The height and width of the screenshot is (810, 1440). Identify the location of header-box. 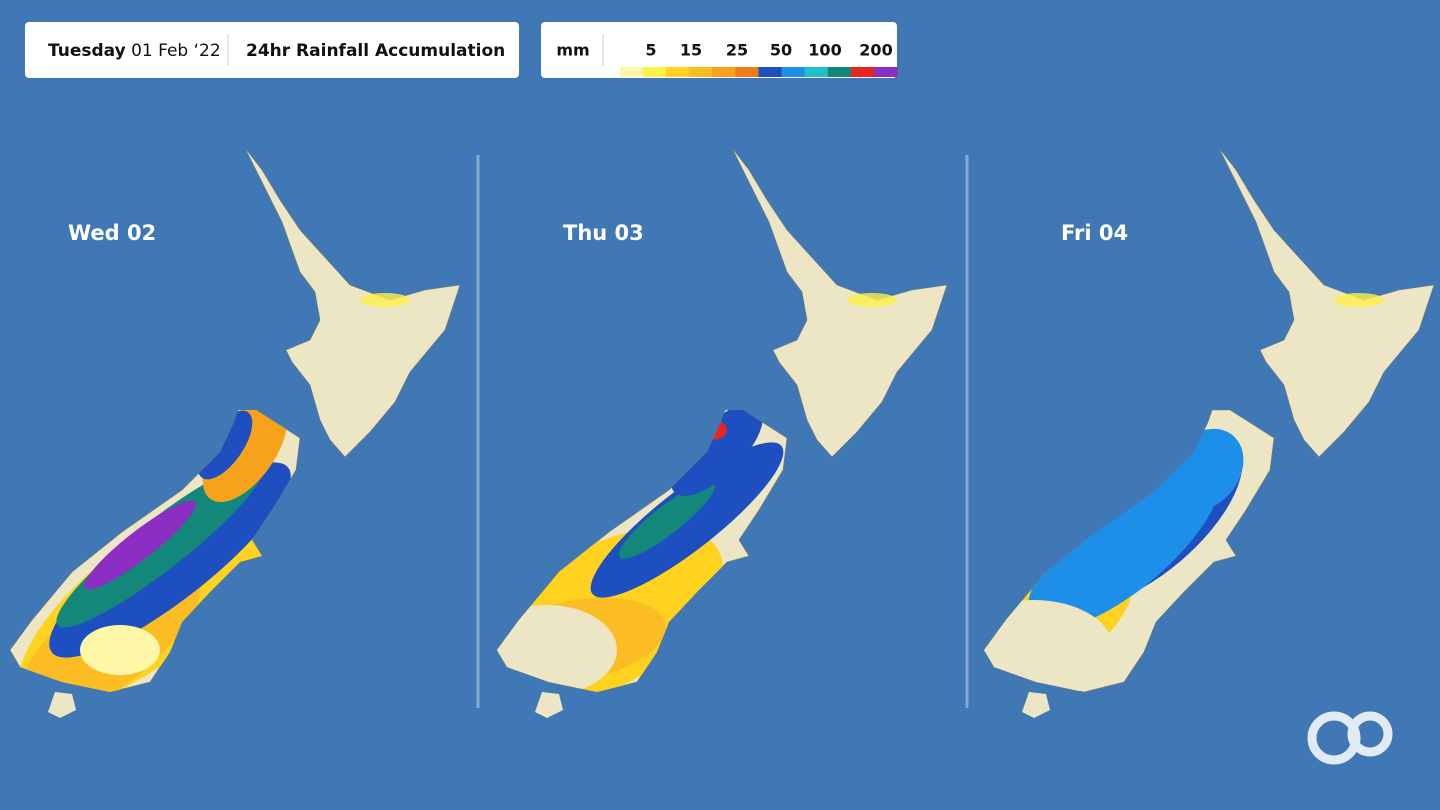
(272, 50).